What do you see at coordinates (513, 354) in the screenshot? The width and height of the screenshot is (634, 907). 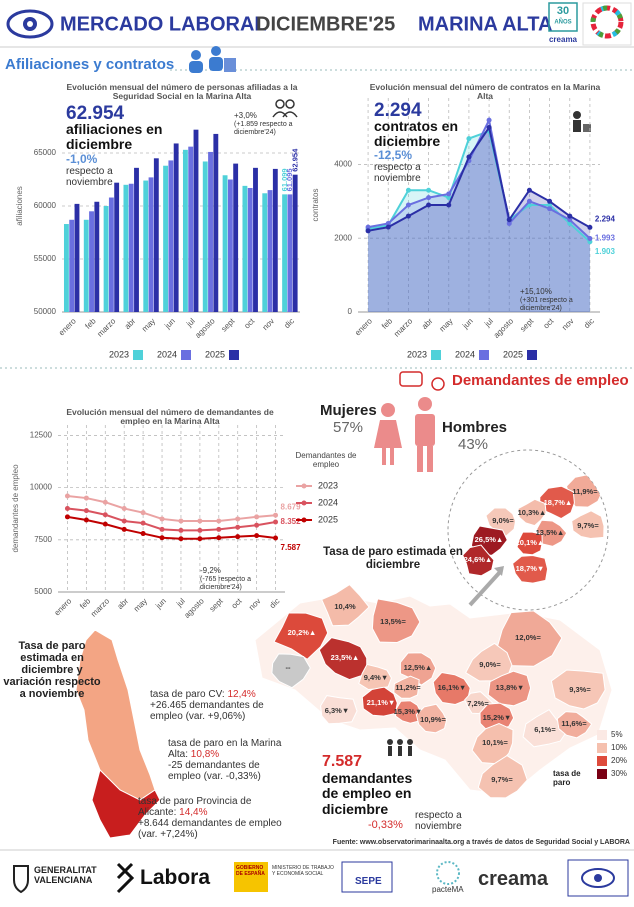 I see `legend-label: 2025` at bounding box center [513, 354].